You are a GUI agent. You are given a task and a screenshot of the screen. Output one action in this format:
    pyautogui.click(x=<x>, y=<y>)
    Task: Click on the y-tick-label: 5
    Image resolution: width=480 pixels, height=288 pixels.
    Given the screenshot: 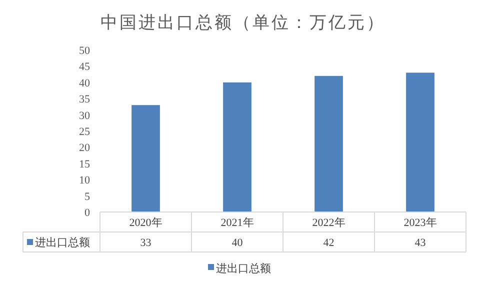 What is the action you would take?
    pyautogui.click(x=87, y=196)
    